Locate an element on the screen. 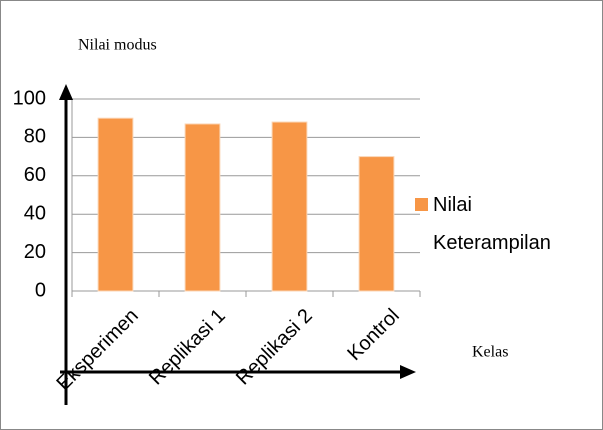  y-tick-label: 100 is located at coordinates (29, 98).